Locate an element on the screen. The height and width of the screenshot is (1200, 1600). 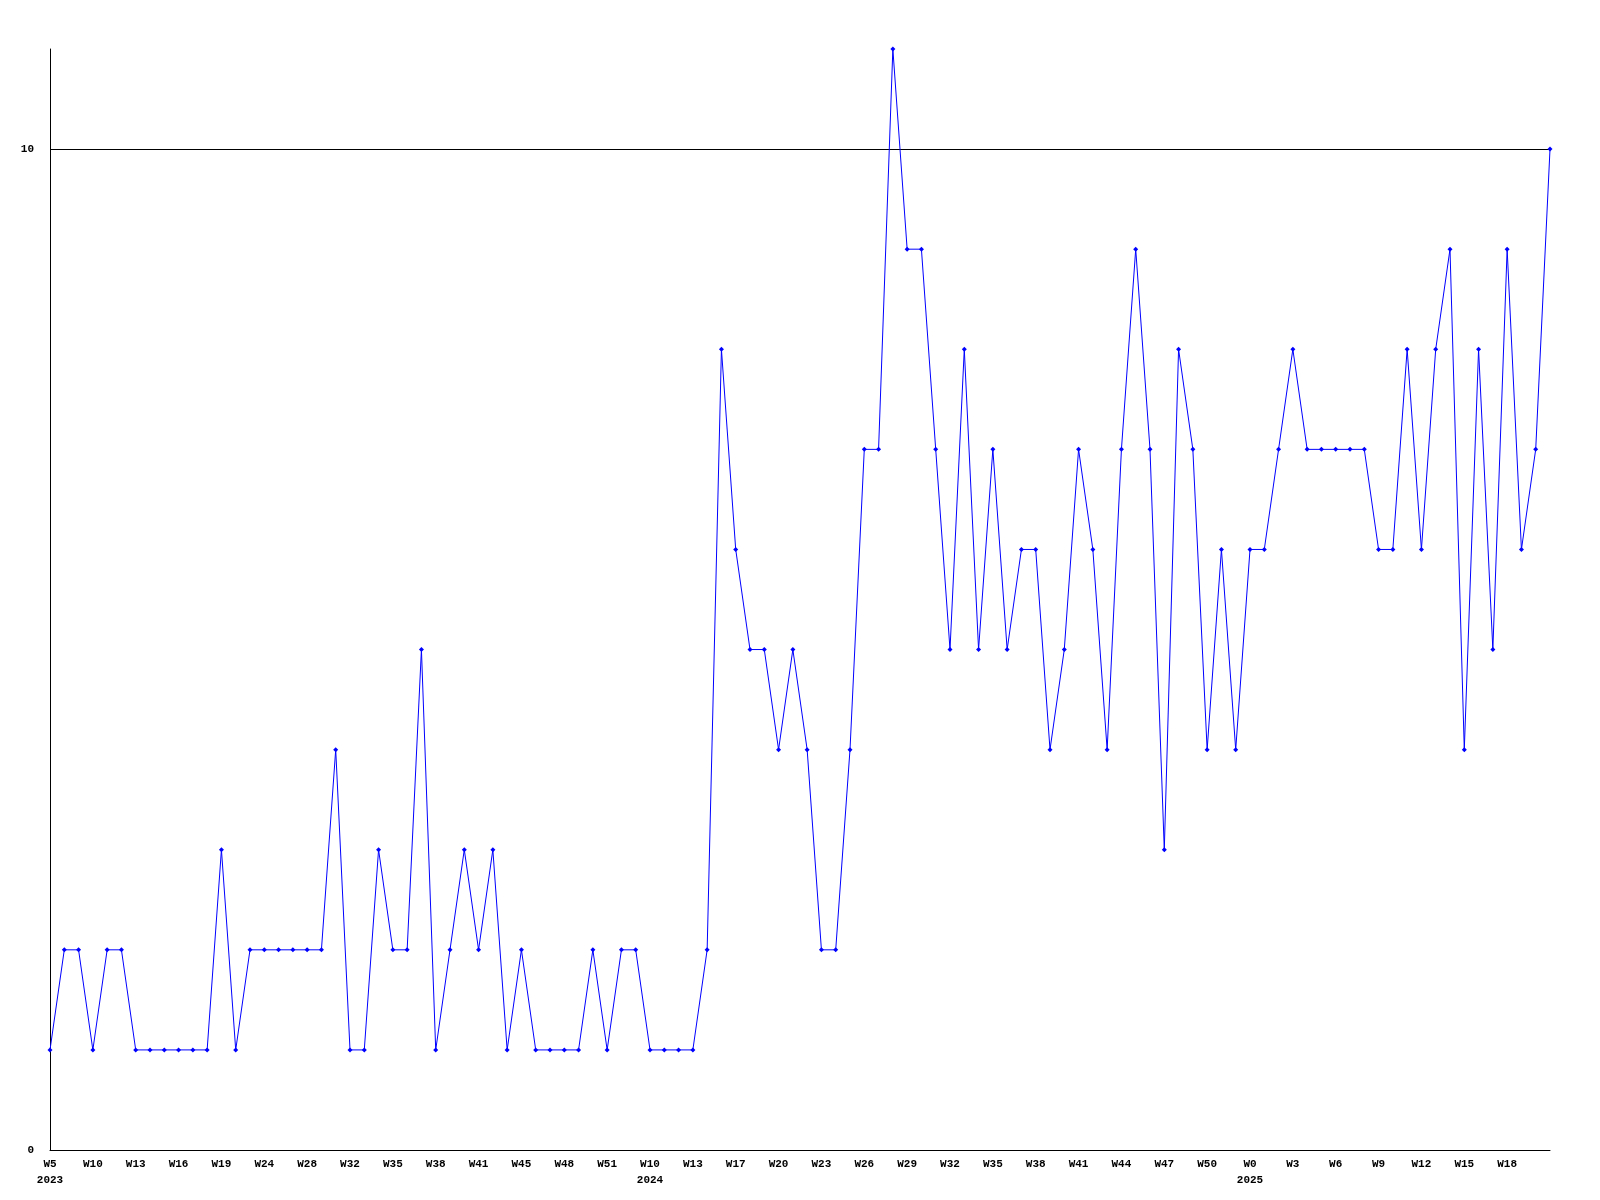
x-tick-label: W24 is located at coordinates (264, 1164).